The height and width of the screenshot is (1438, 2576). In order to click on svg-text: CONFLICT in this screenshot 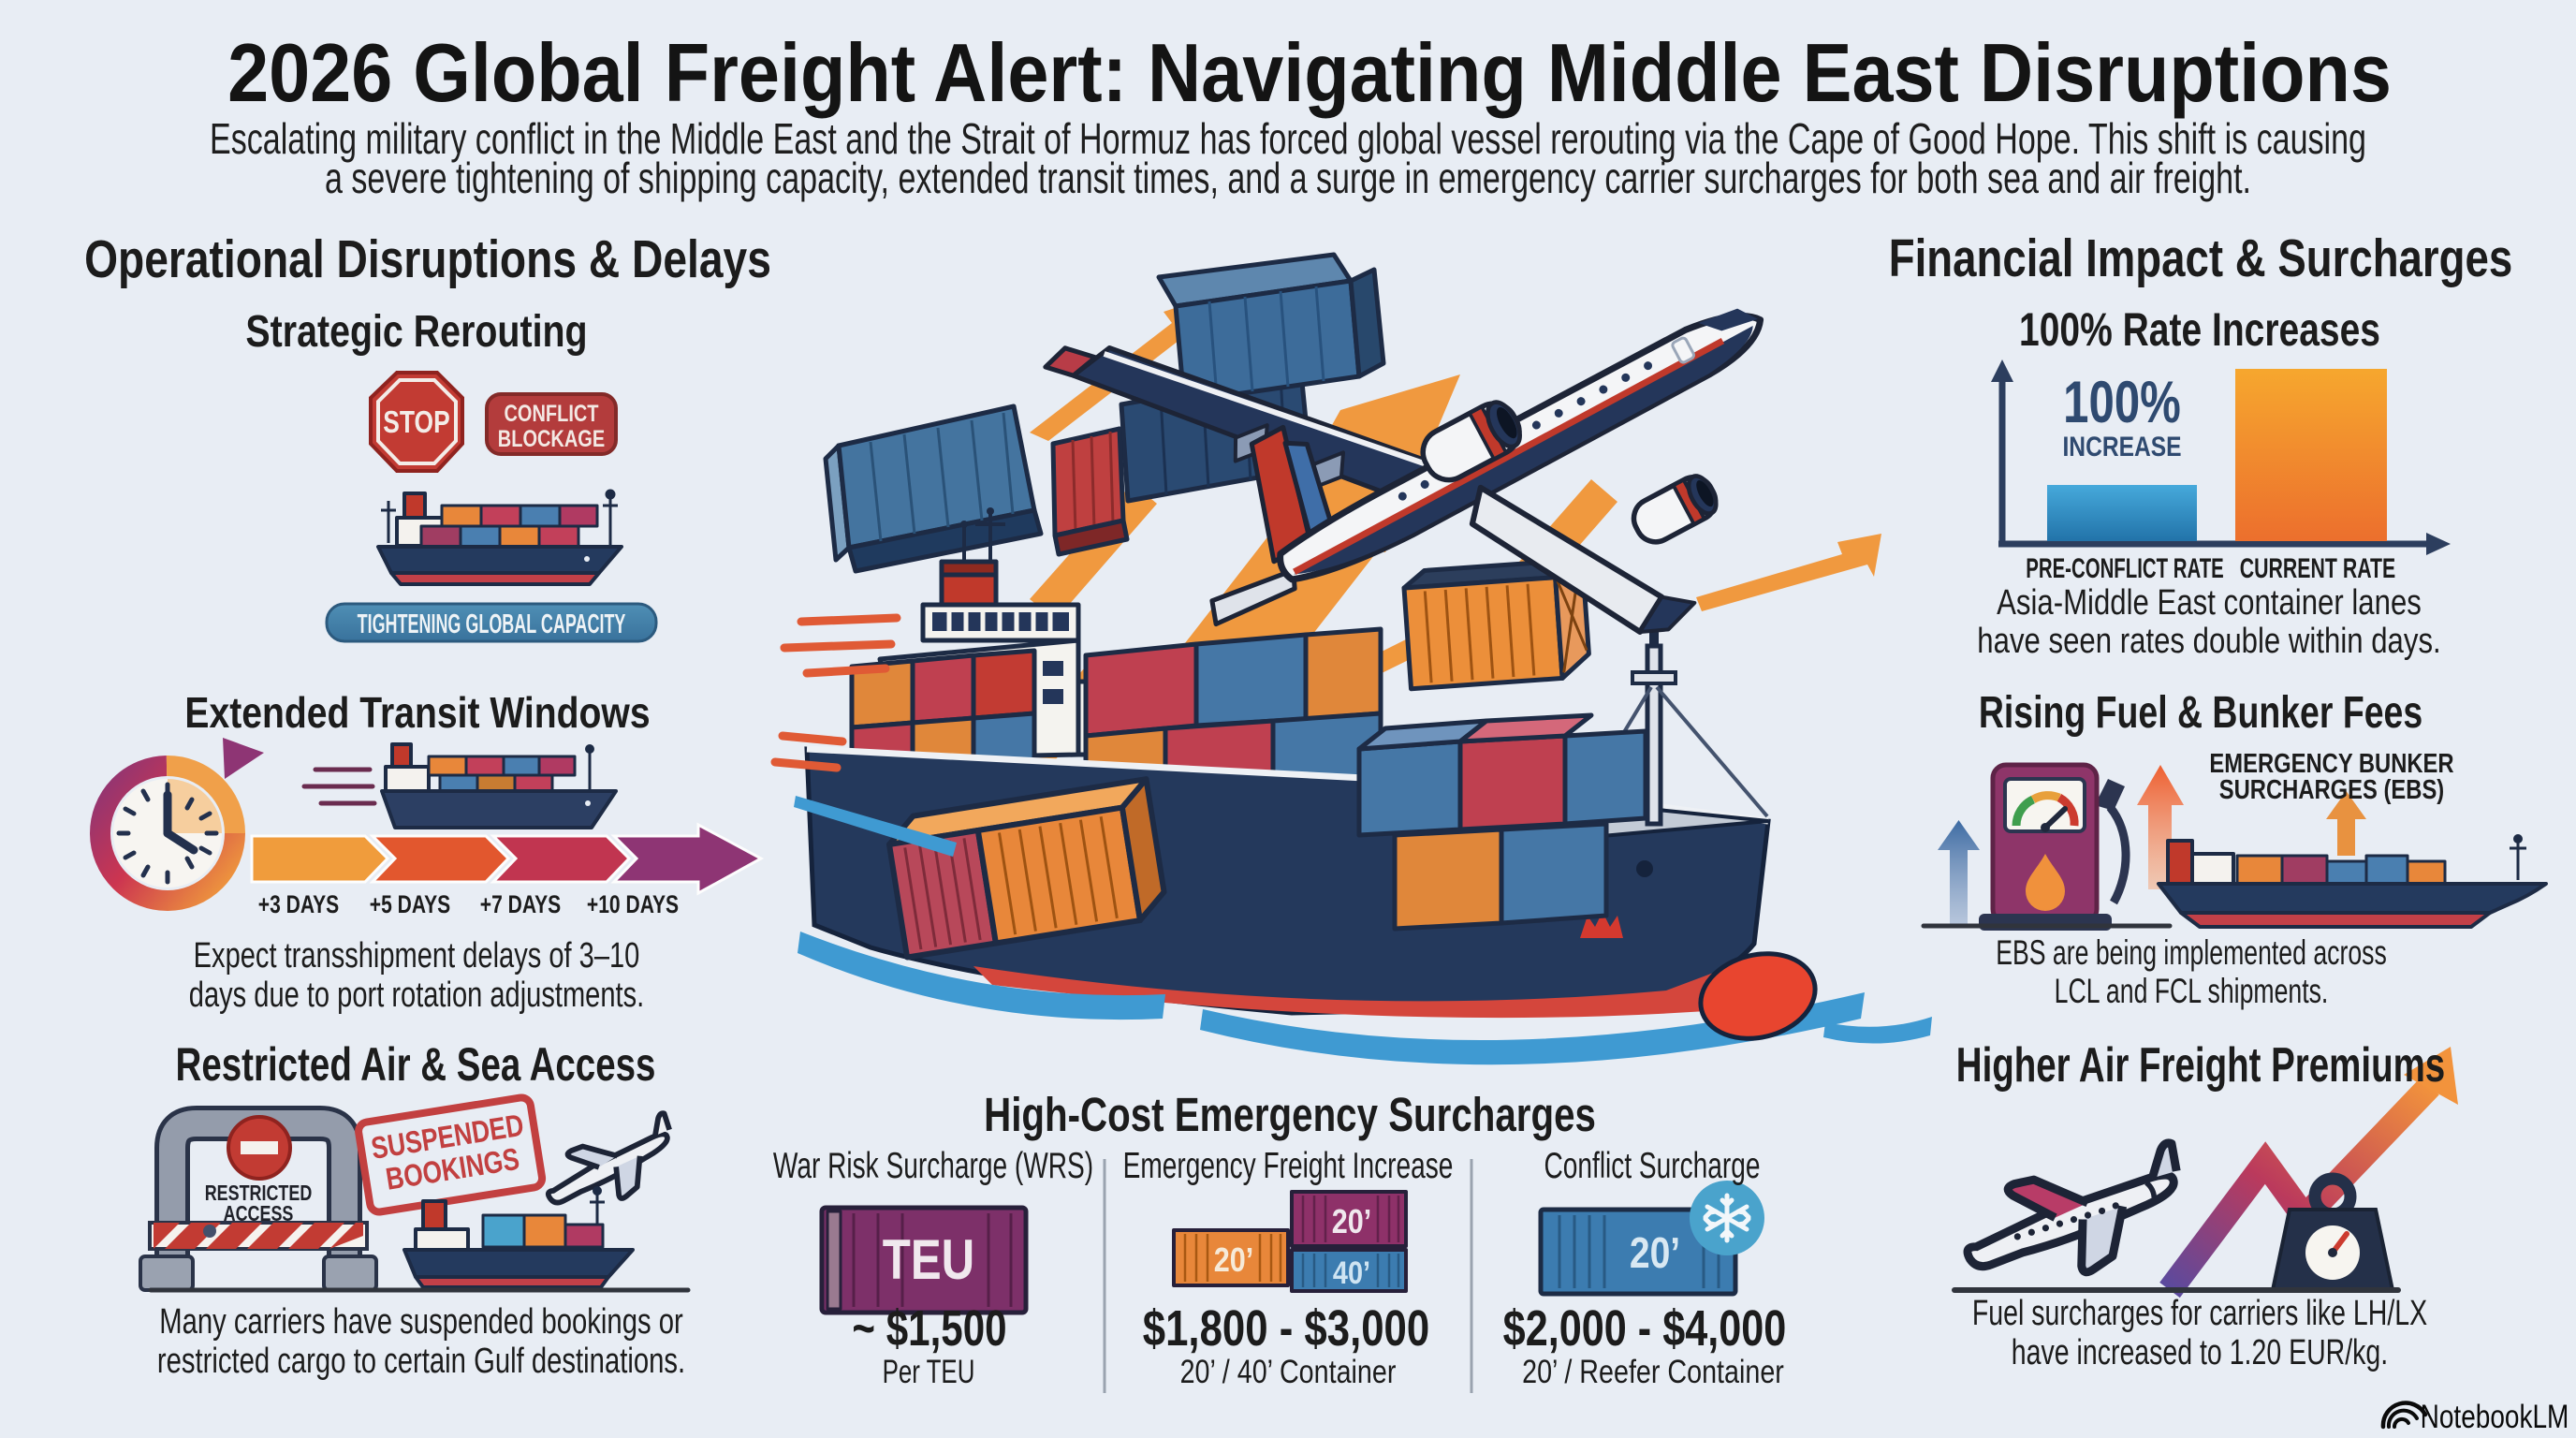, I will do `click(551, 414)`.